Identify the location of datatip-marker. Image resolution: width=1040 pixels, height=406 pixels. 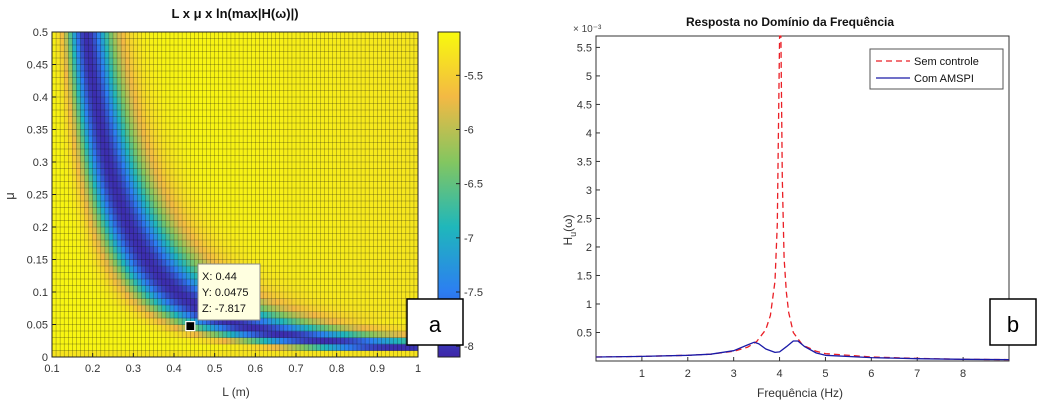
(190, 326).